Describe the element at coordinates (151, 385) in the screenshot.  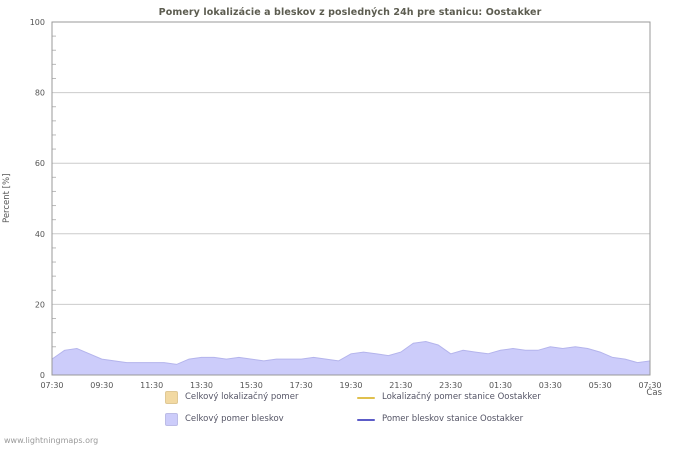
I see `svg-text: 11:30` at that location.